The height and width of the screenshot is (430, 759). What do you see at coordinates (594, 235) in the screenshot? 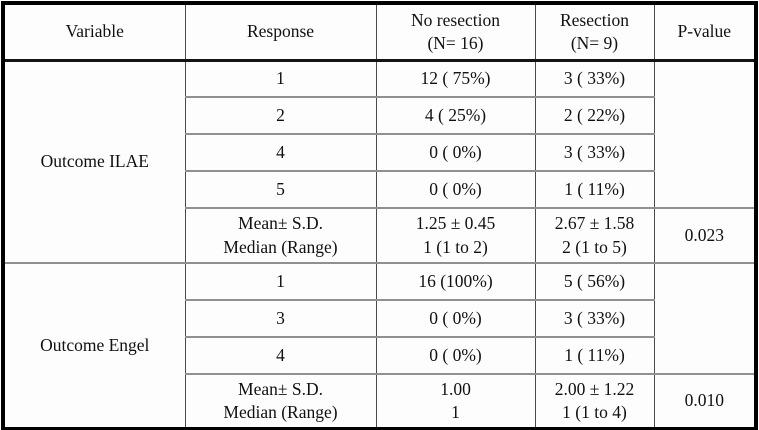
I see `summary-resection-cell: 2.67 ± 1.58 2 (1 to 5)` at bounding box center [594, 235].